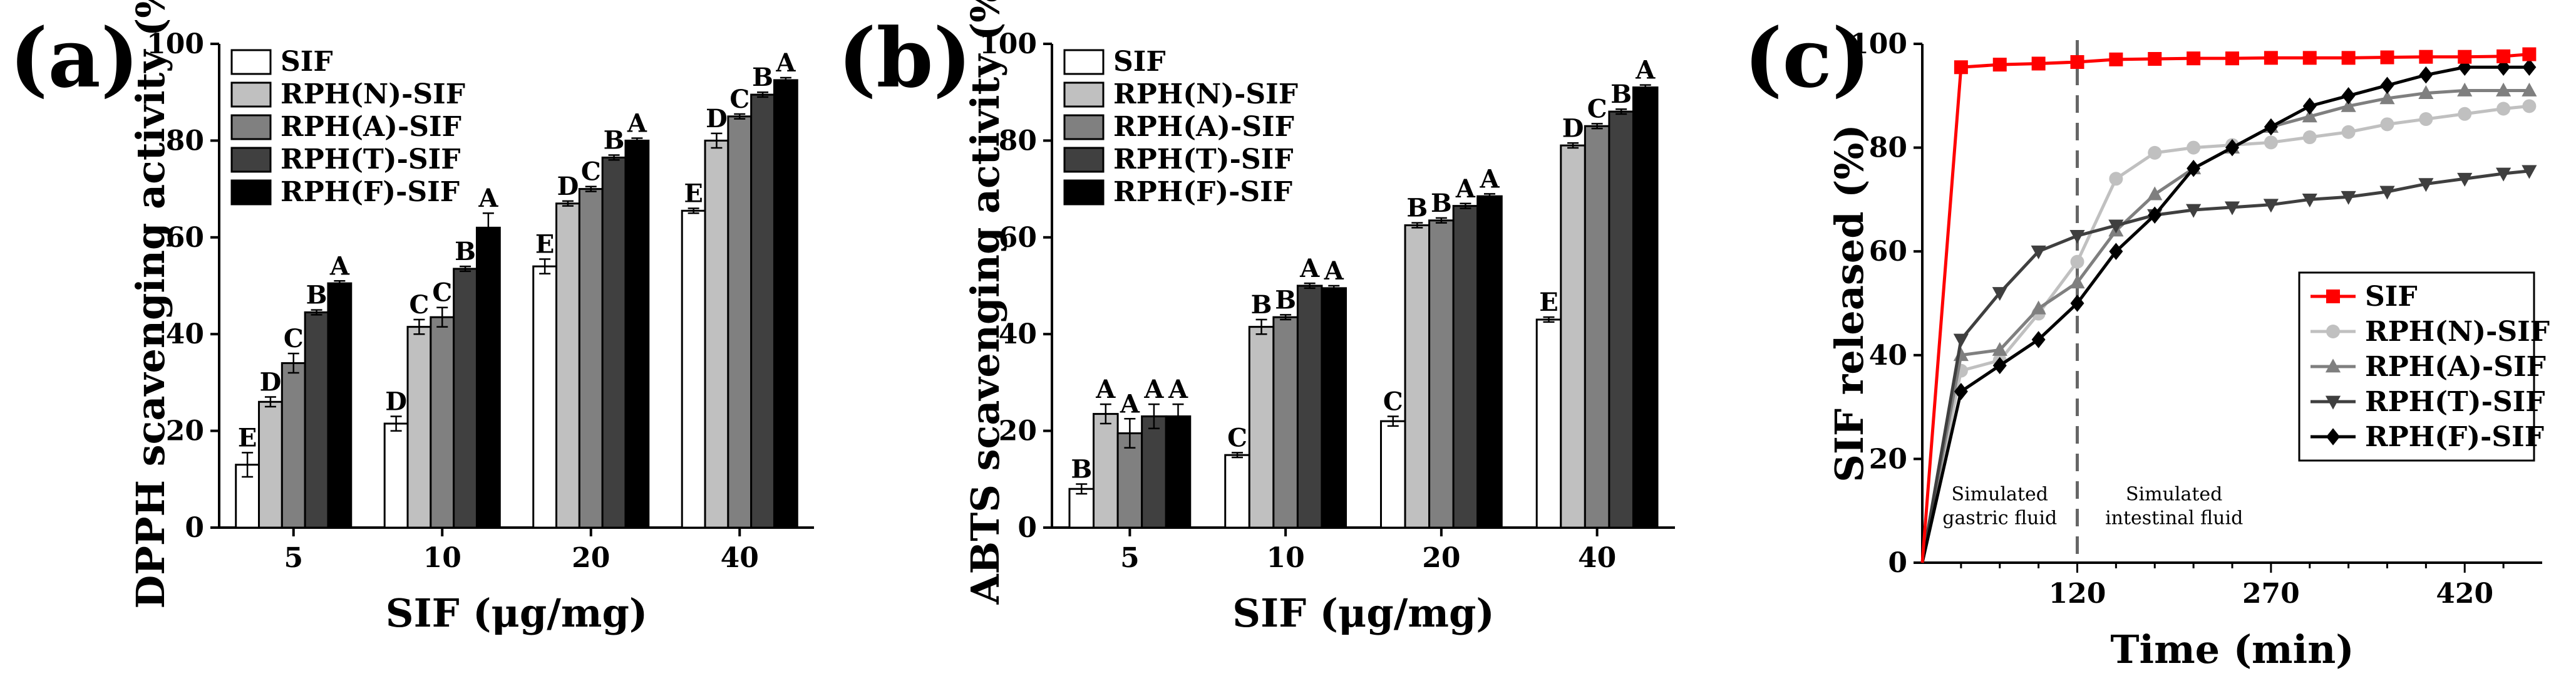  What do you see at coordinates (176, 44) in the screenshot?
I see `y-tick-label: 100` at bounding box center [176, 44].